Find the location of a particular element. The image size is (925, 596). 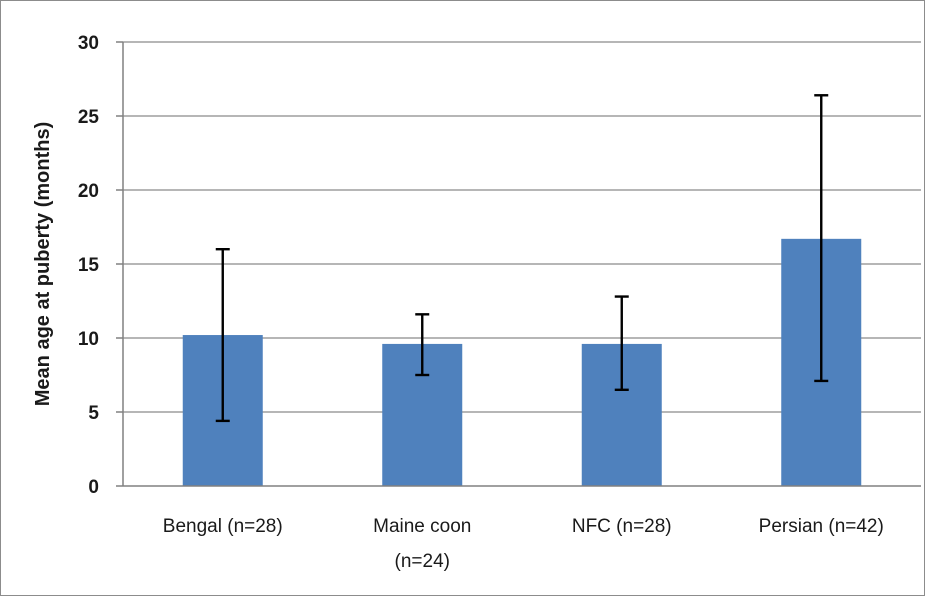

y-tick-label-15: 15 is located at coordinates (89, 265).